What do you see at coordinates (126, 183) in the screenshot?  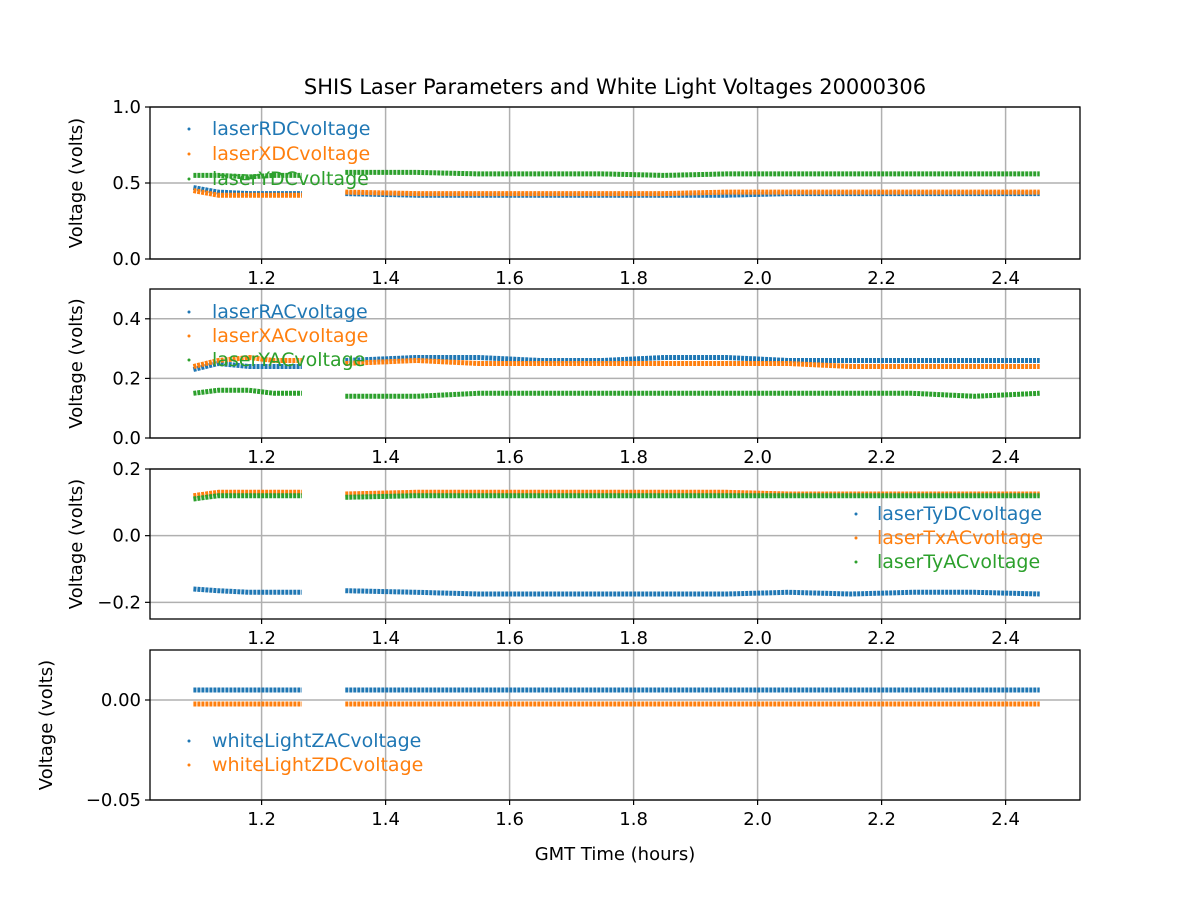 I see `y-tick-label: 0.5` at bounding box center [126, 183].